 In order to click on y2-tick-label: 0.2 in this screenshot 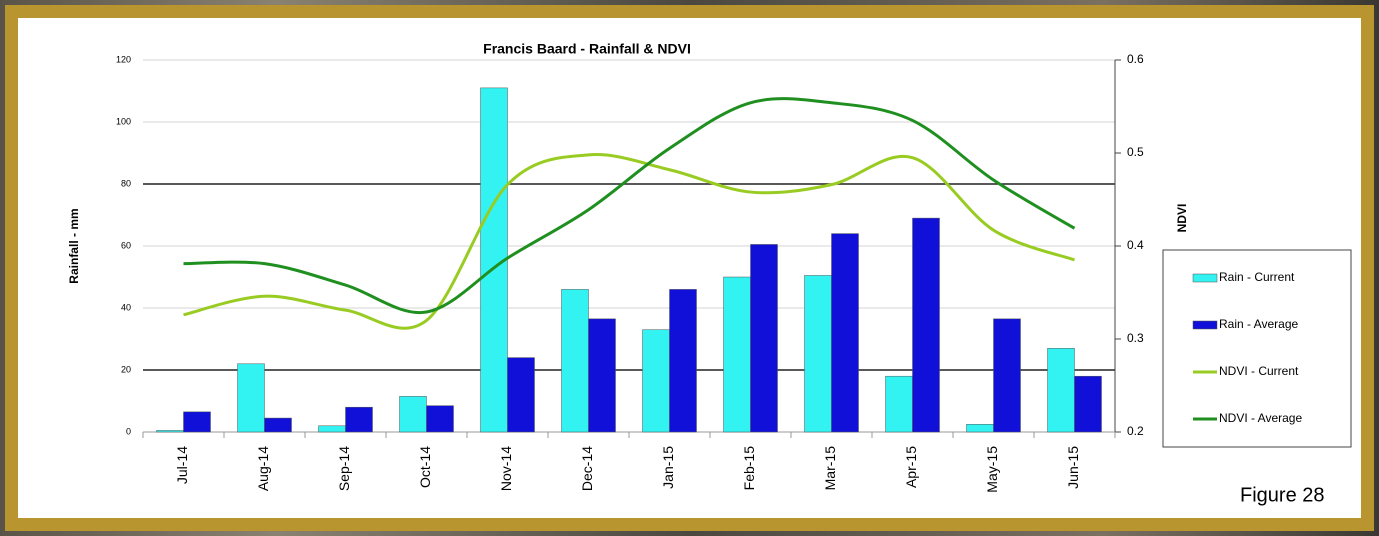, I will do `click(1135, 431)`.